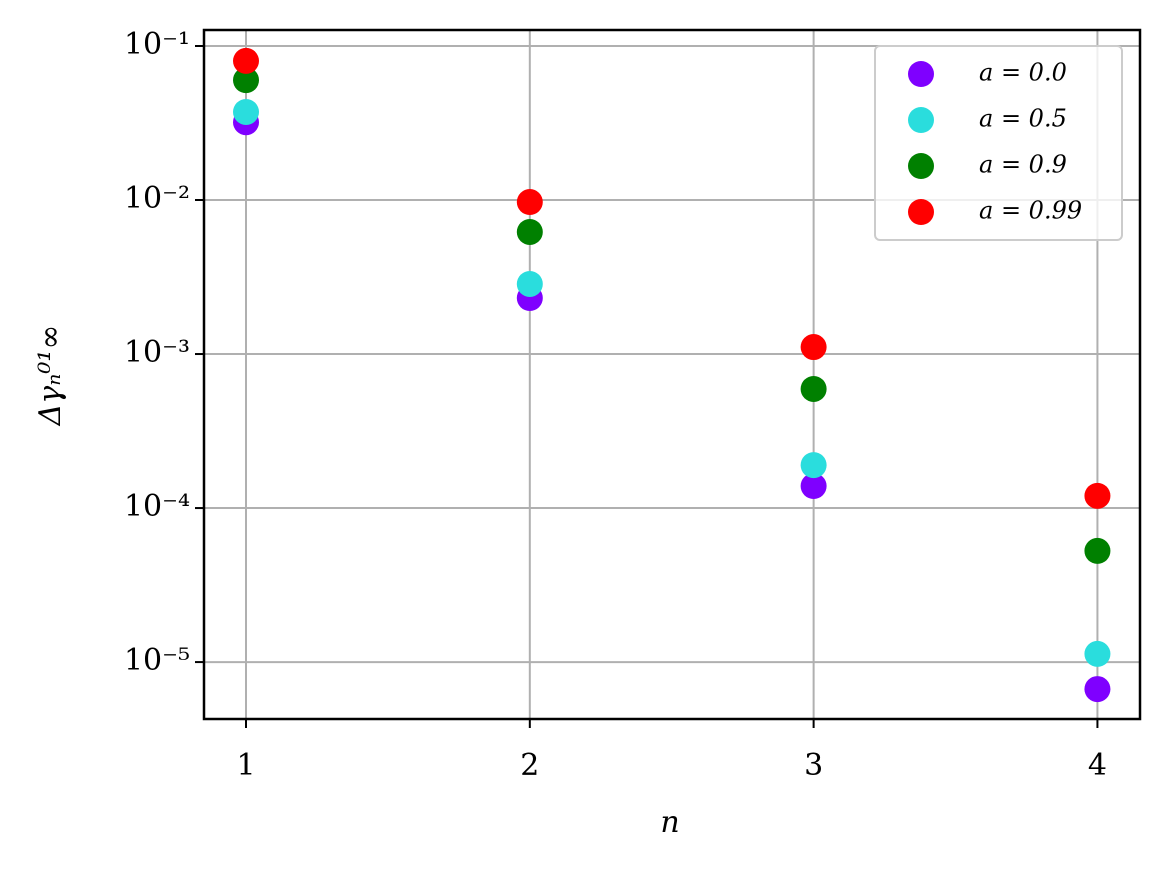 This screenshot has width=1170, height=874. I want to click on y-axis-label: Δγₙ⁰¹∞, so click(50, 376).